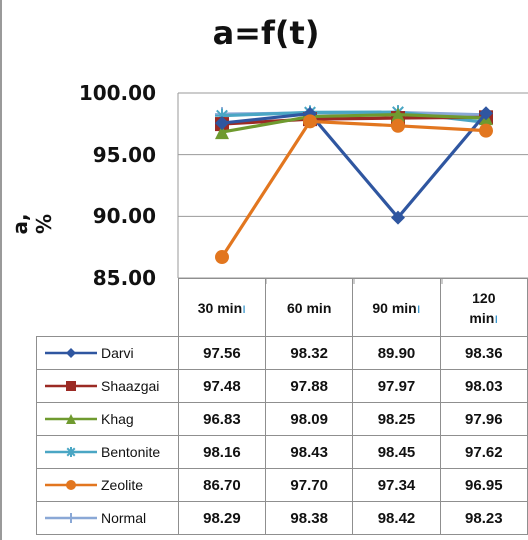 The height and width of the screenshot is (540, 528). Describe the element at coordinates (124, 155) in the screenshot. I see `y-tick-label: 95.00` at that location.